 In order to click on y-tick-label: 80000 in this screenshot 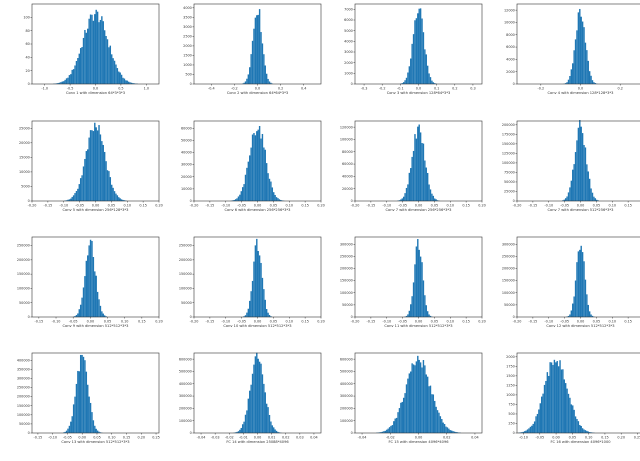, I will do `click(347, 152)`.